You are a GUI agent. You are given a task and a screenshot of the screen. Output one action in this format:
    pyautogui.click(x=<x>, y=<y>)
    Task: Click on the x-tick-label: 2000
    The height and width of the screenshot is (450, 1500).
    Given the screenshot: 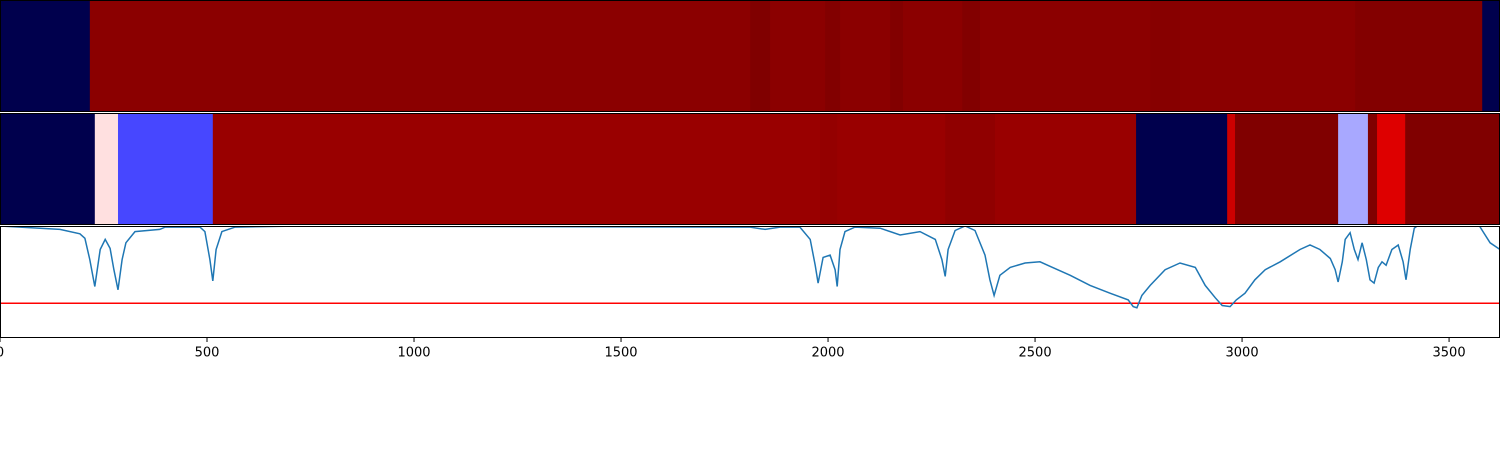 What is the action you would take?
    pyautogui.click(x=827, y=353)
    